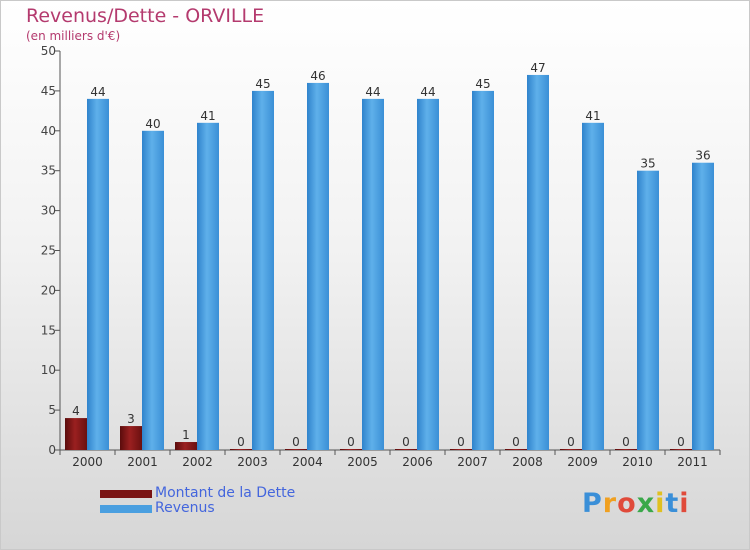 Image resolution: width=750 pixels, height=550 pixels. What do you see at coordinates (627, 503) in the screenshot?
I see `logo-letter: o` at bounding box center [627, 503].